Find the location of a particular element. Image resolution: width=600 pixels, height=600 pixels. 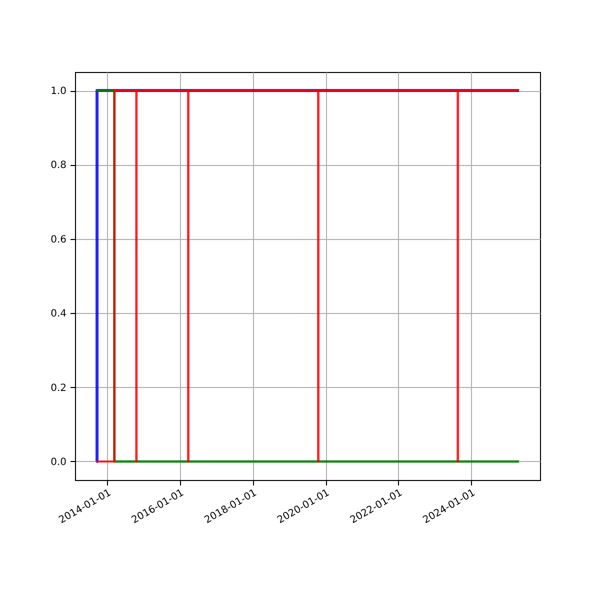

y-tick-label: 0.2 is located at coordinates (58, 388).